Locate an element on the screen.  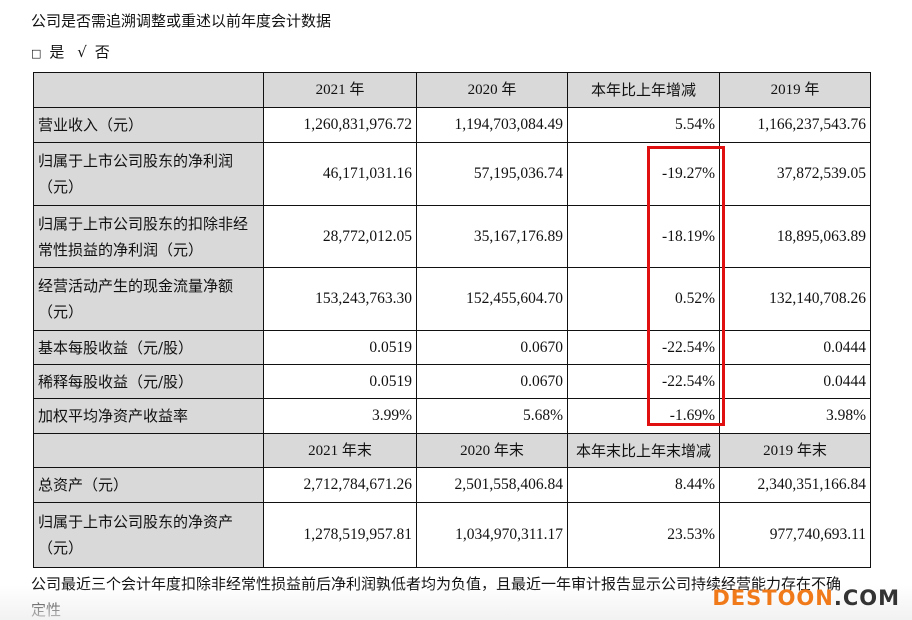
table-subheader-row: 2021 年末 2020 年末 本年末比上年末增减 2019 年末 is located at coordinates (452, 450).